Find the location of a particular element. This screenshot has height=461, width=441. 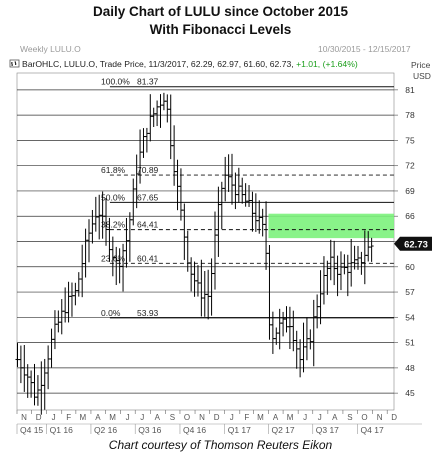

y-tick-label: 57 is located at coordinates (410, 292).